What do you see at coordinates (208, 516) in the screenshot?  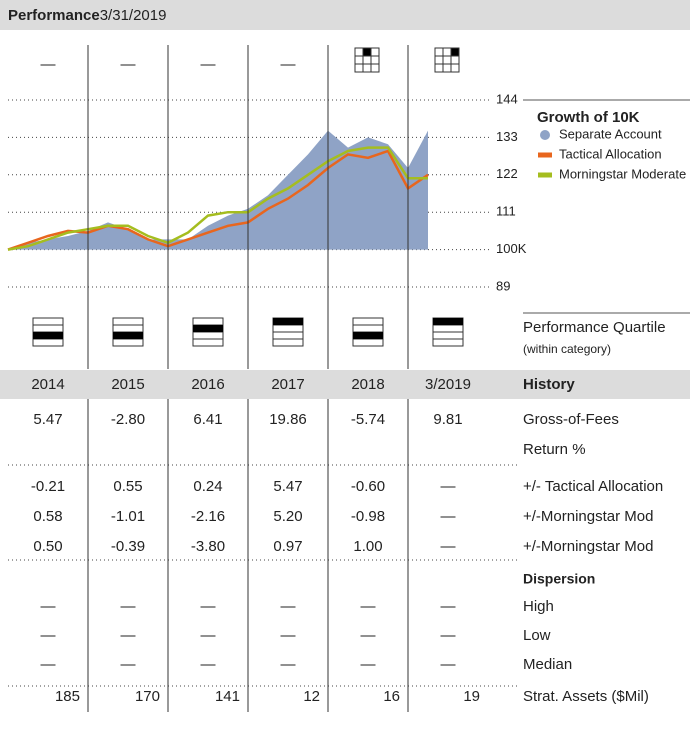 I see `cell: -2.16` at bounding box center [208, 516].